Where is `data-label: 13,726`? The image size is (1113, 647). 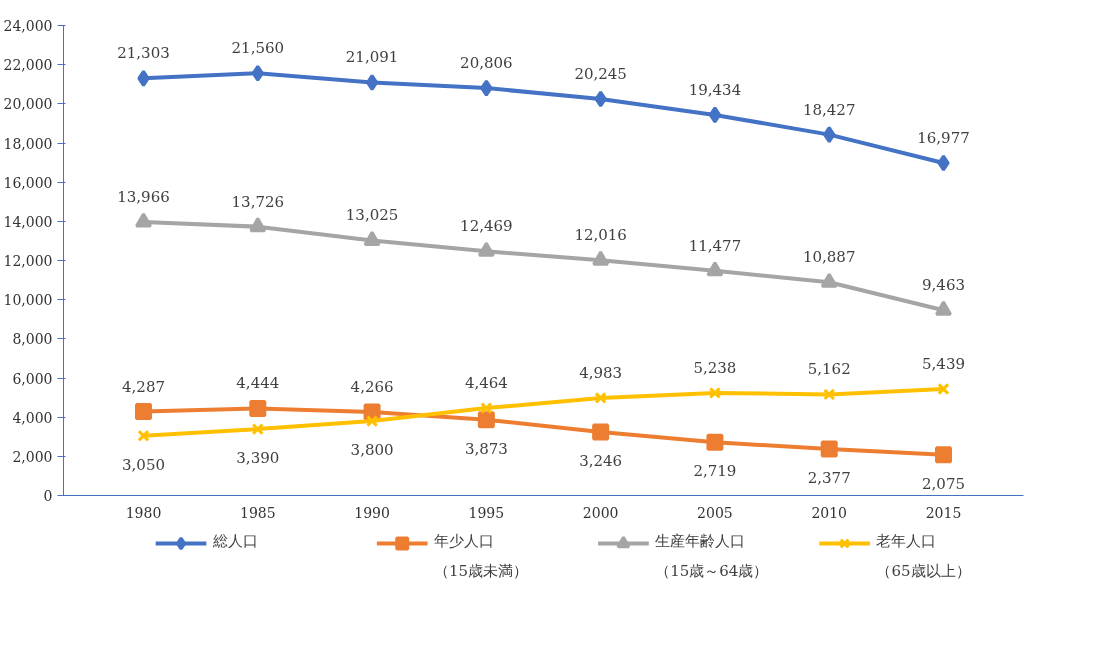 data-label: 13,726 is located at coordinates (258, 201).